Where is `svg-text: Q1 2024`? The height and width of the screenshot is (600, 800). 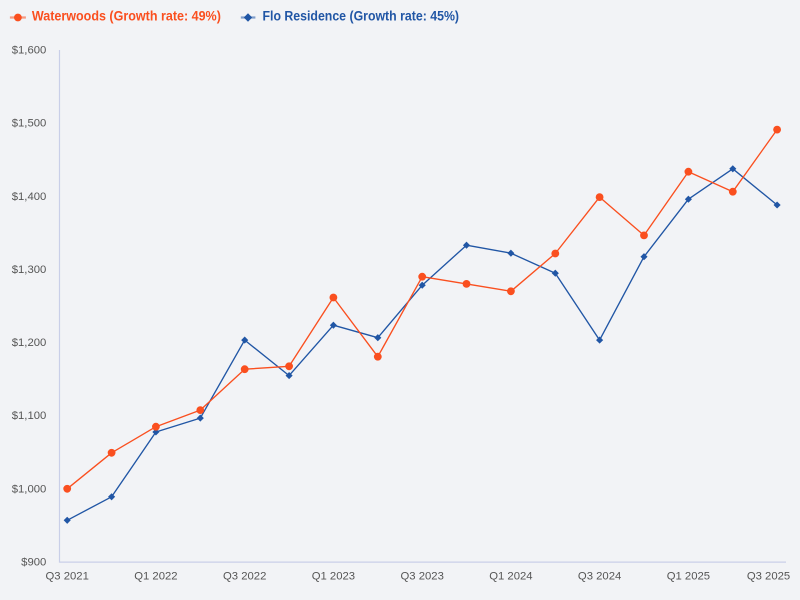
svg-text: Q1 2024 is located at coordinates (510, 576).